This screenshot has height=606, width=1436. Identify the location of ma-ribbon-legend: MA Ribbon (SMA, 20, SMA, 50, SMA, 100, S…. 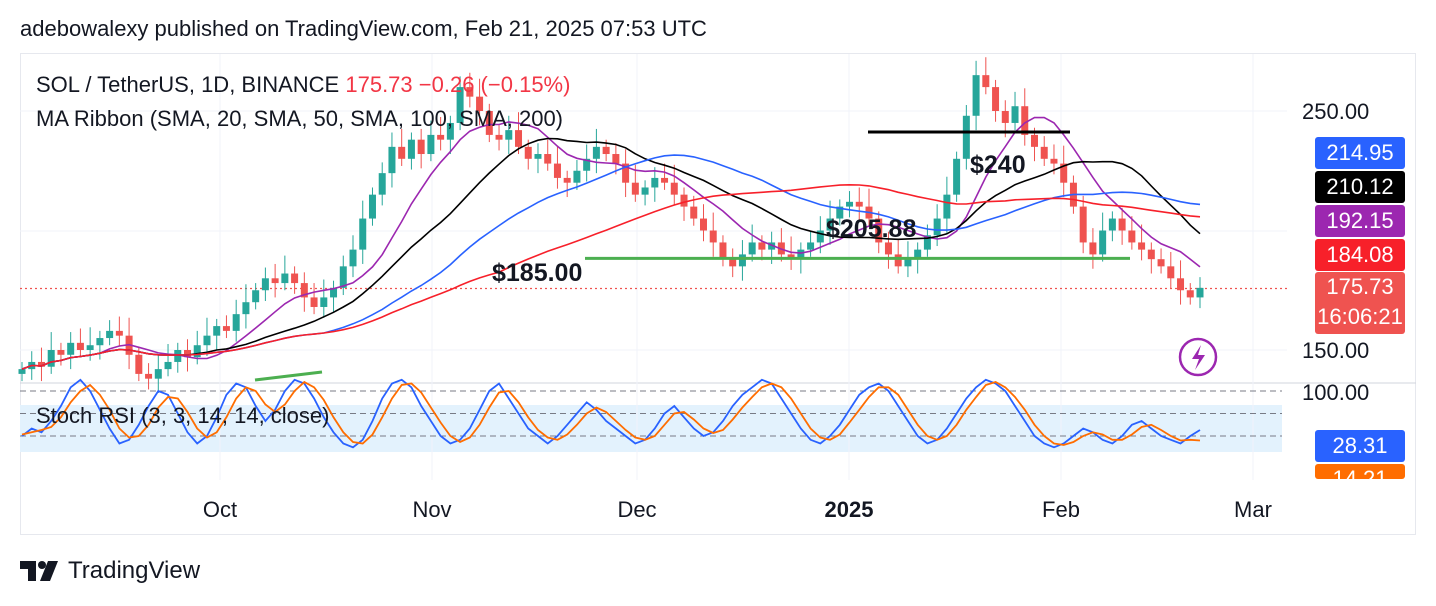
(300, 118).